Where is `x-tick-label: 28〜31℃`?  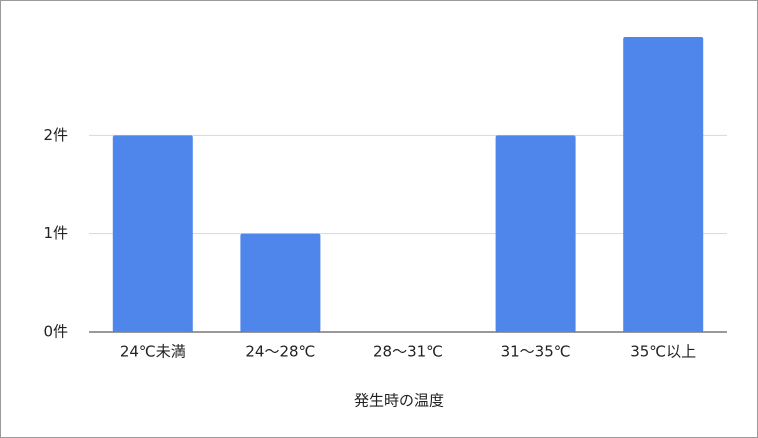
x-tick-label: 28〜31℃ is located at coordinates (408, 352).